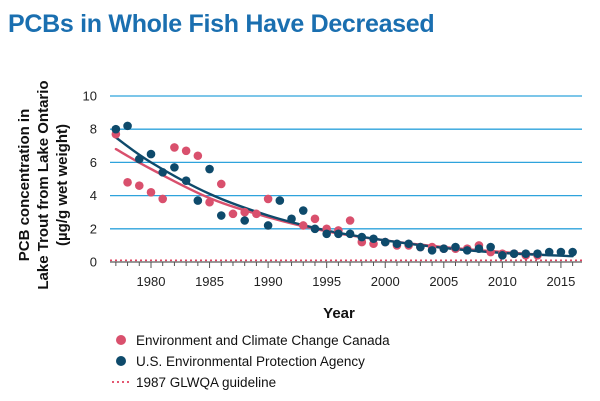  I want to click on y-axis-label-line-3: (µg/g wet weight), so click(62, 185).